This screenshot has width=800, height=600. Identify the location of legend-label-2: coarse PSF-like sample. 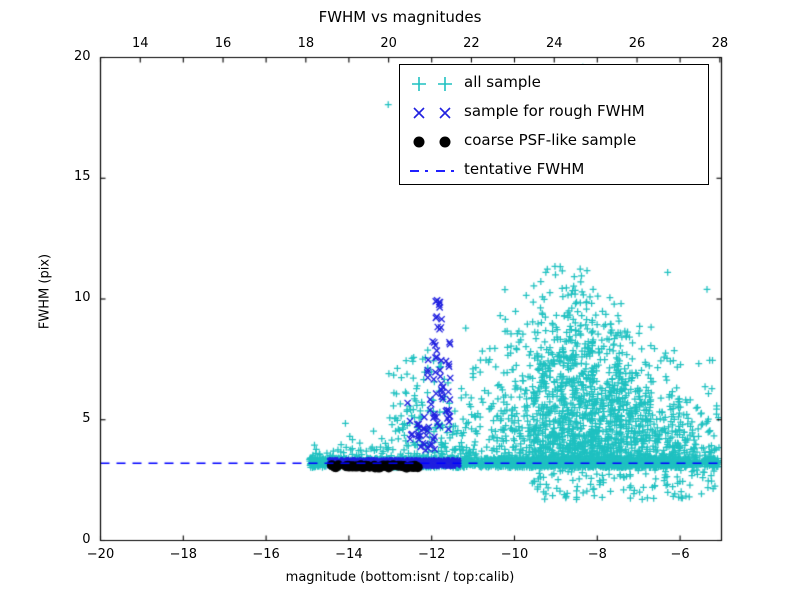
(550, 140).